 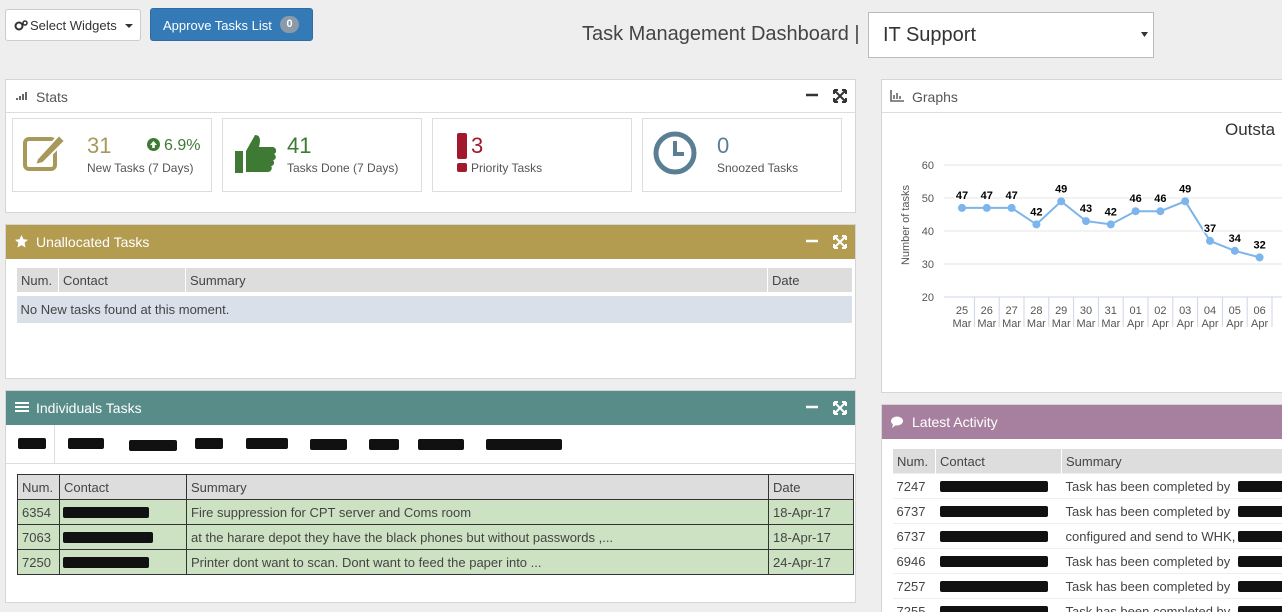 I want to click on panel-header: Individuals Tasks, so click(x=430, y=408).